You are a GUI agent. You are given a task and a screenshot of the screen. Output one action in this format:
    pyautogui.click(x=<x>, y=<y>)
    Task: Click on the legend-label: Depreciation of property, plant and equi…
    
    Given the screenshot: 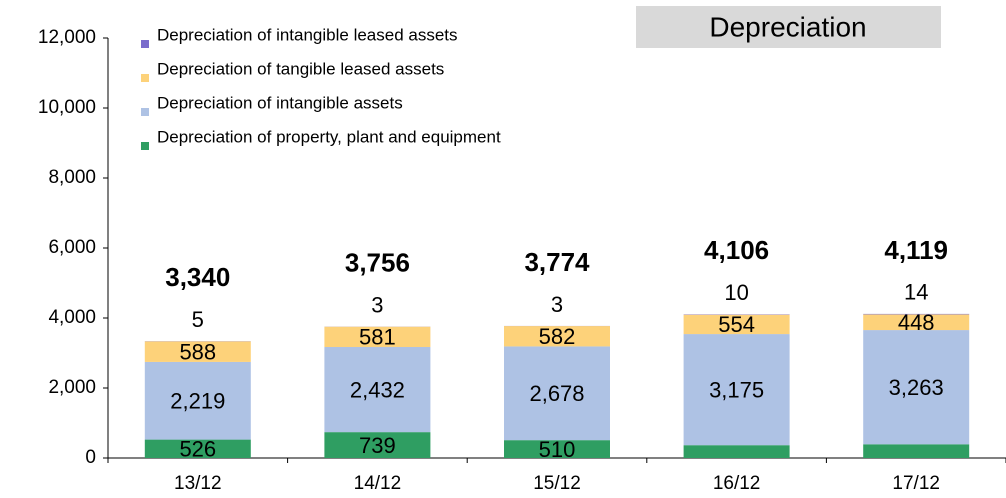 What is the action you would take?
    pyautogui.click(x=329, y=136)
    